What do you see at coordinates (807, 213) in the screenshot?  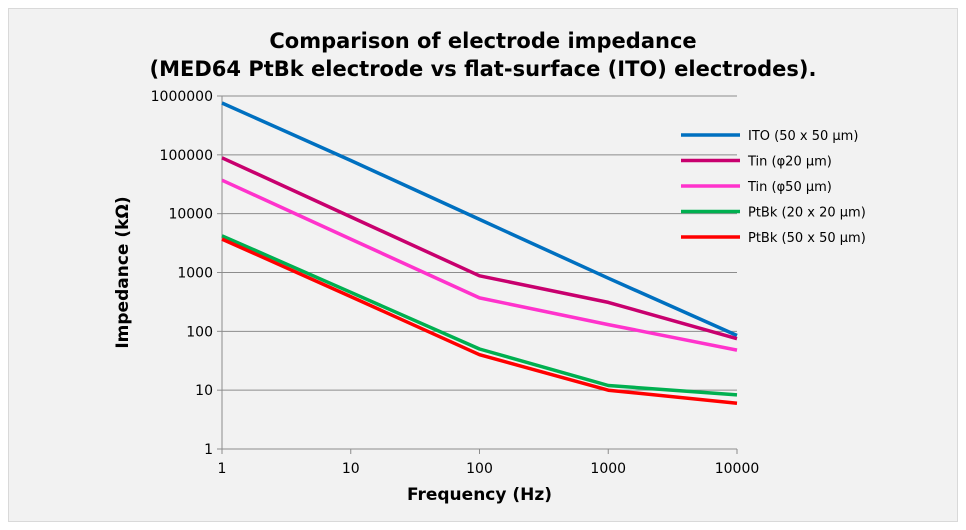 I see `legend-label-3: PtBk (20 x 20 µm)` at bounding box center [807, 213].